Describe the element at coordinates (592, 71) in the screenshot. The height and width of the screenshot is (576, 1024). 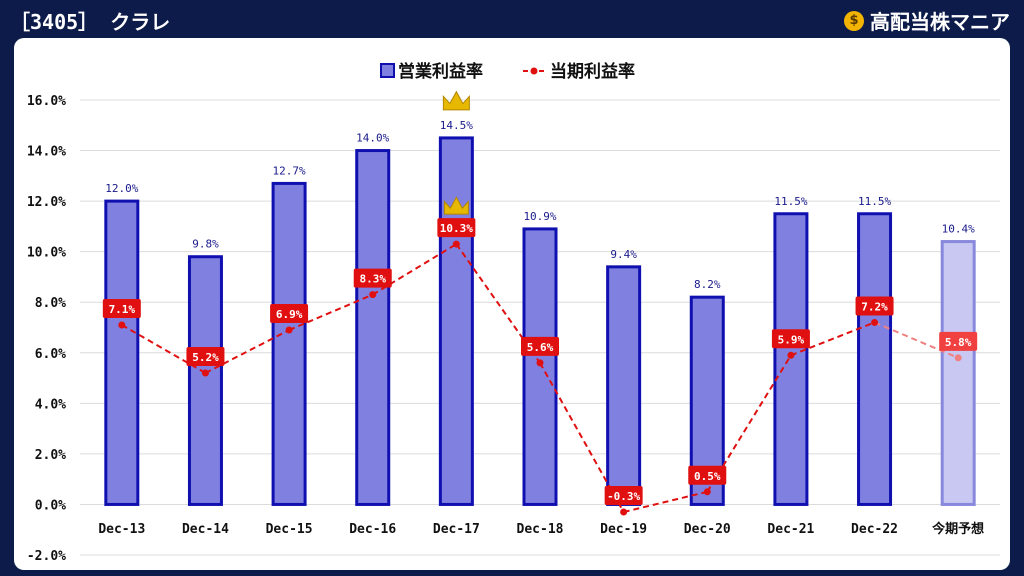
I see `legend-line-label: 当期利益率` at that location.